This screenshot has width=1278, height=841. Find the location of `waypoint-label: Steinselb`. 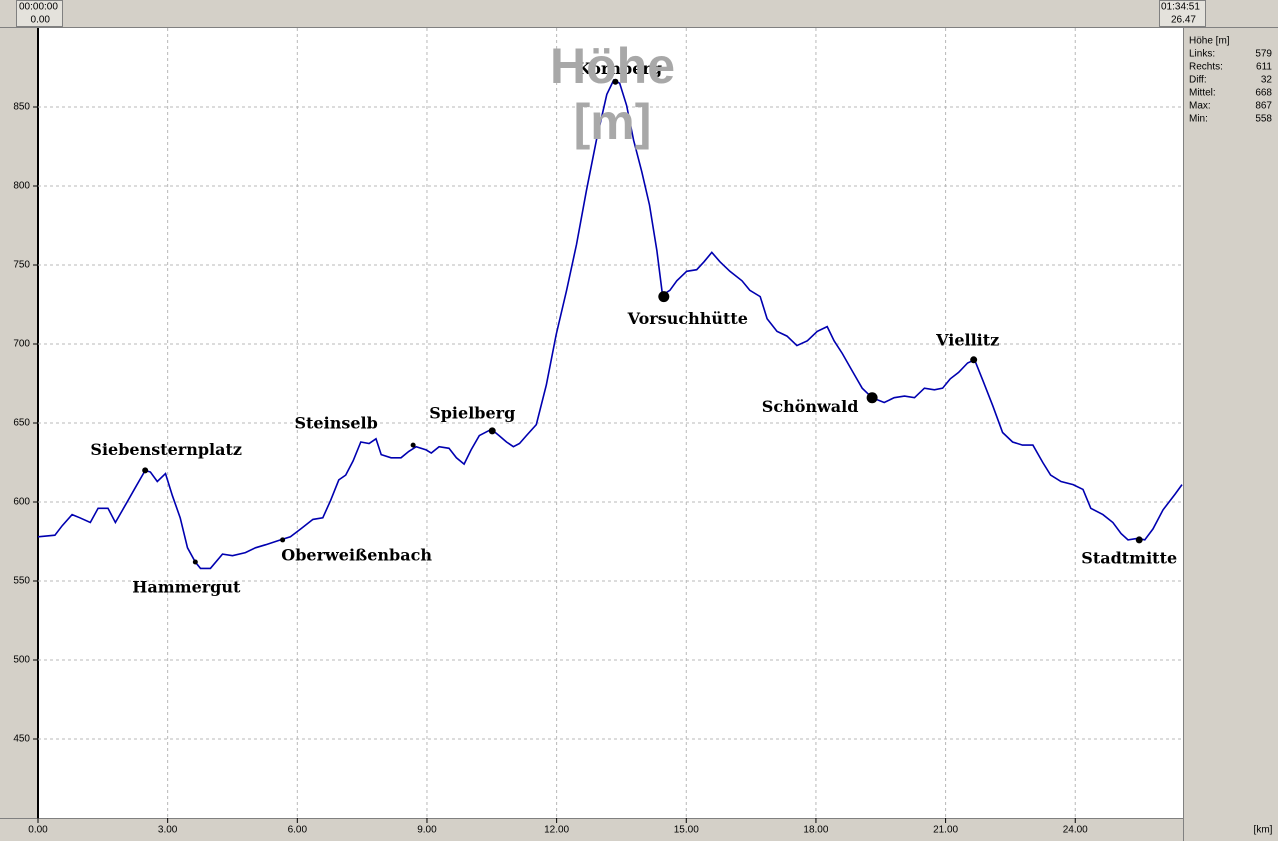

waypoint-label: Steinselb is located at coordinates (335, 423).